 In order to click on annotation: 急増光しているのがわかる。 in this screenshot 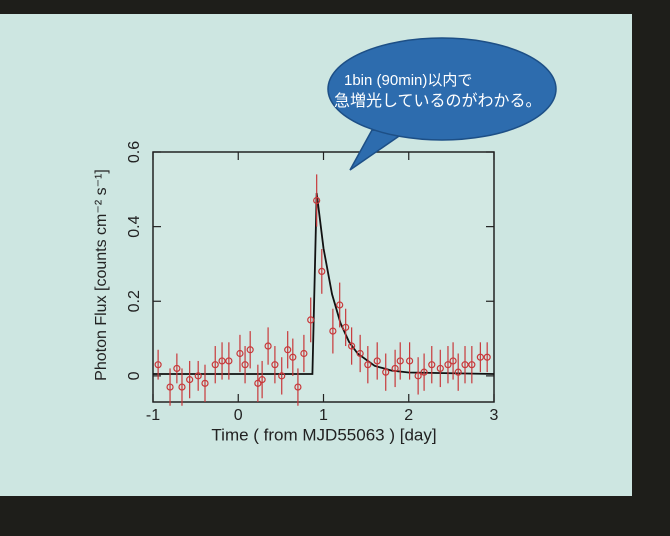, I will do `click(438, 101)`.